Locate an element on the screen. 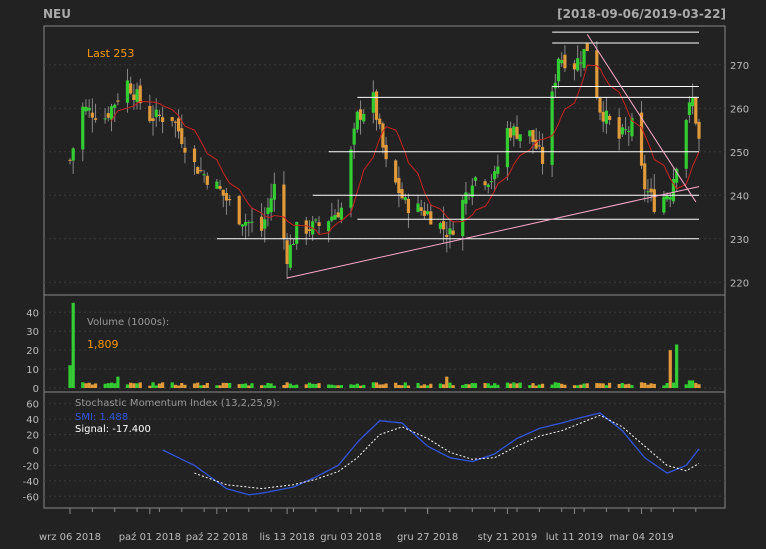 This screenshot has width=766, height=549. x-tick-label: wrz 06 2018 is located at coordinates (70, 537).